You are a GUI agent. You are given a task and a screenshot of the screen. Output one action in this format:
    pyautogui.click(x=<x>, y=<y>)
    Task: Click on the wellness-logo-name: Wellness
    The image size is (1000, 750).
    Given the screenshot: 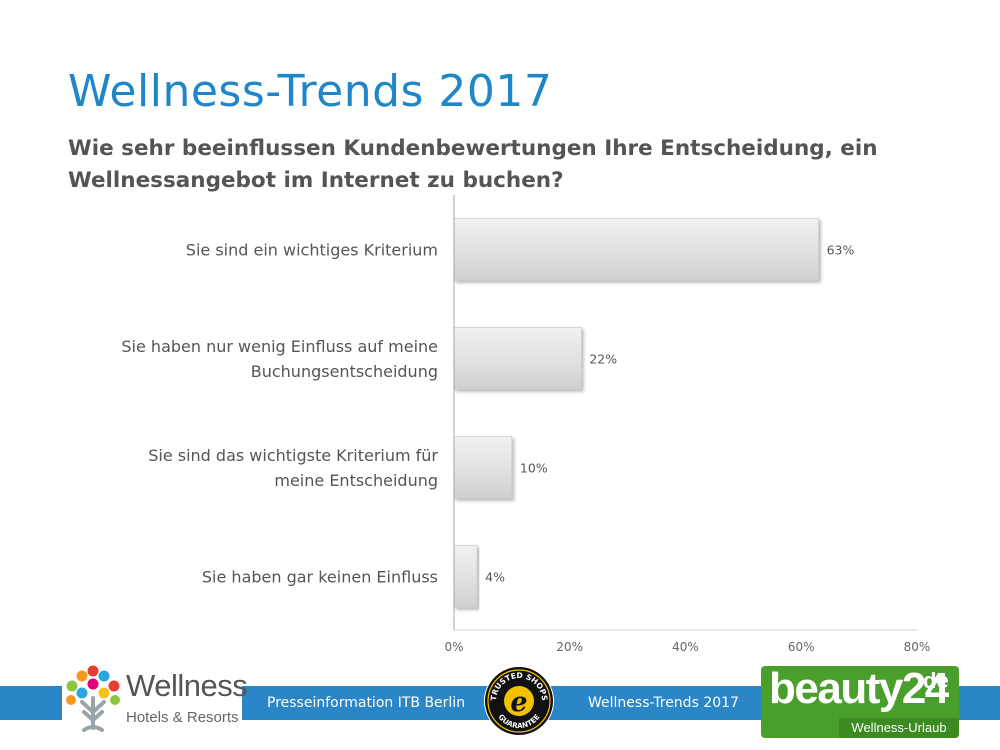 What is the action you would take?
    pyautogui.click(x=187, y=685)
    